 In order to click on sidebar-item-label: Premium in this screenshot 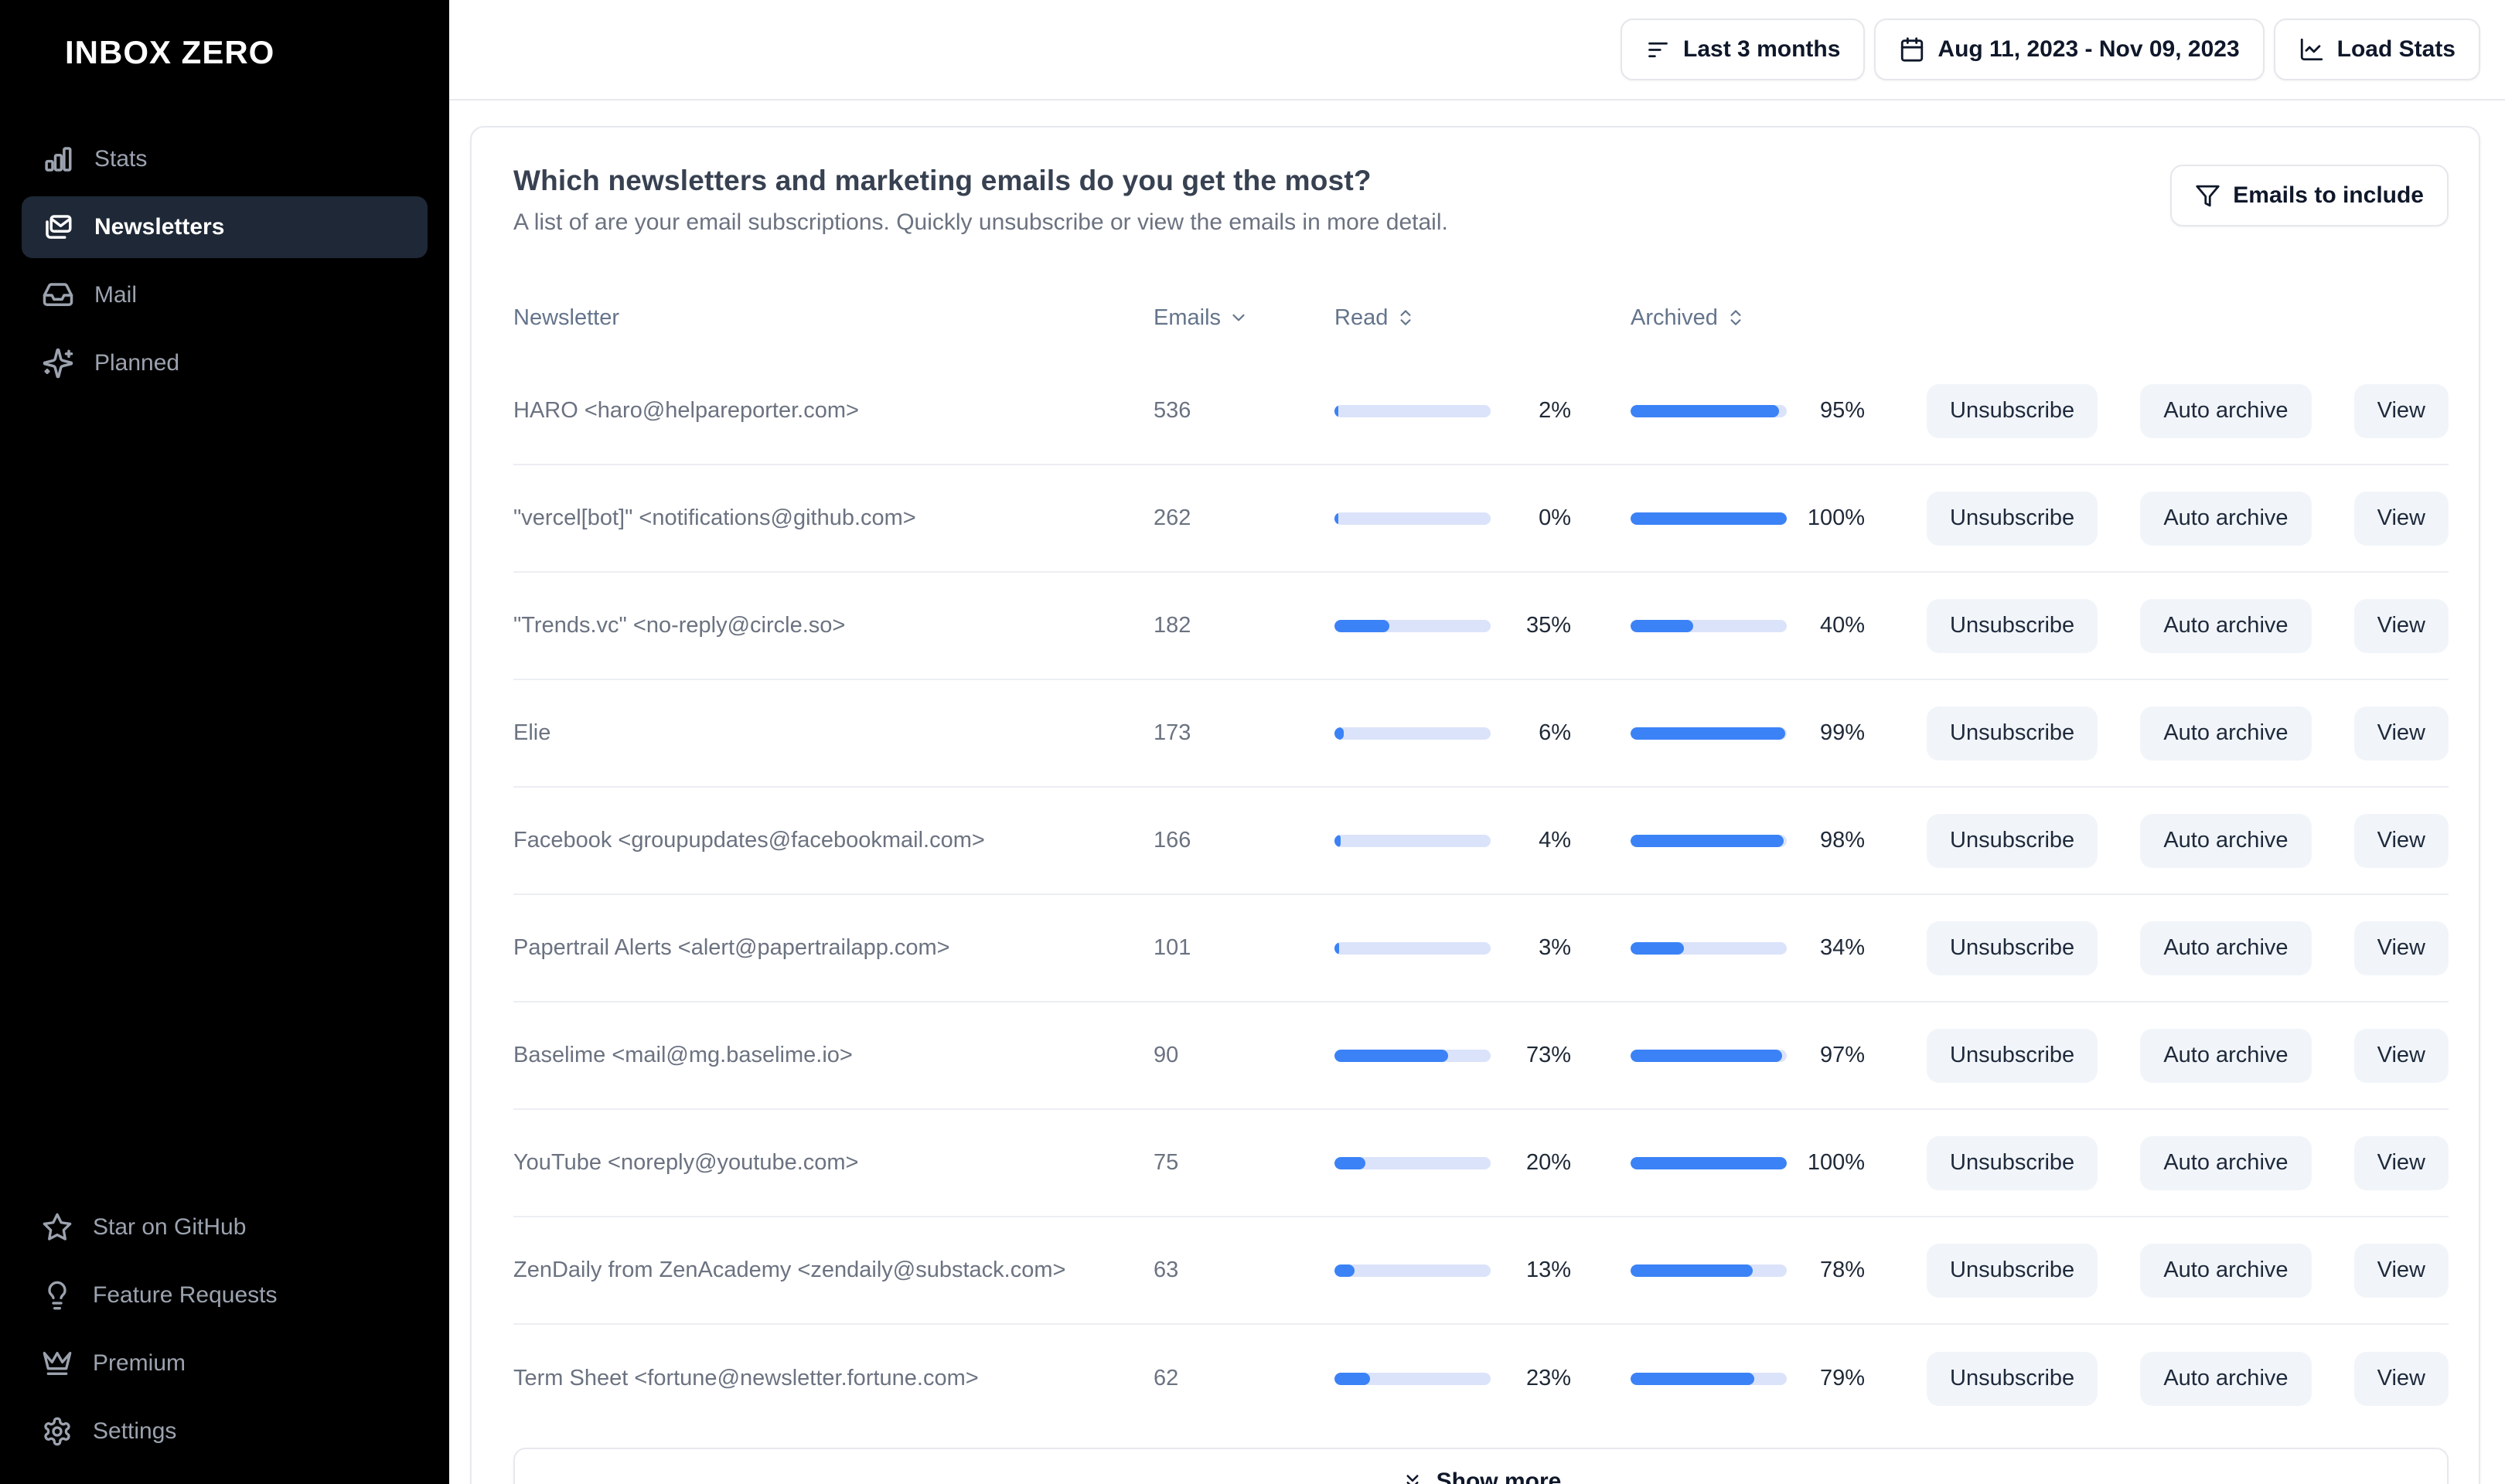, I will do `click(139, 1363)`.